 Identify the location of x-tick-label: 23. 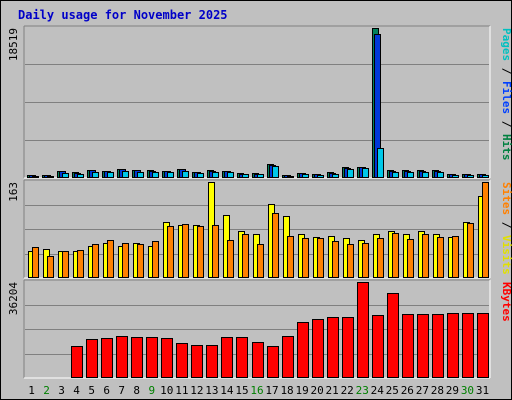
(362, 390).